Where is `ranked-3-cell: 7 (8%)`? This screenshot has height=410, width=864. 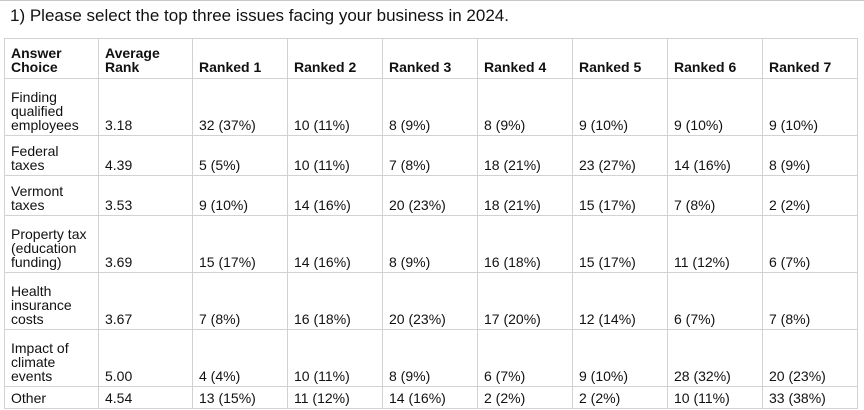
ranked-3-cell: 7 (8%) is located at coordinates (430, 155).